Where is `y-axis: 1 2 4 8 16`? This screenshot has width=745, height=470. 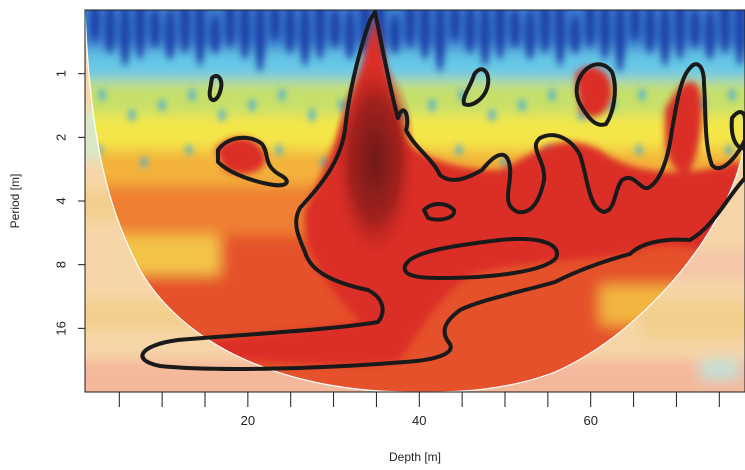
y-axis: 1 2 4 8 16 is located at coordinates (69, 203).